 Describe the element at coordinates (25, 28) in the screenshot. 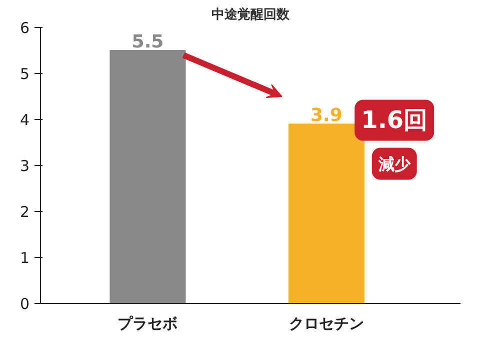

I see `y-tick-label: 6` at that location.